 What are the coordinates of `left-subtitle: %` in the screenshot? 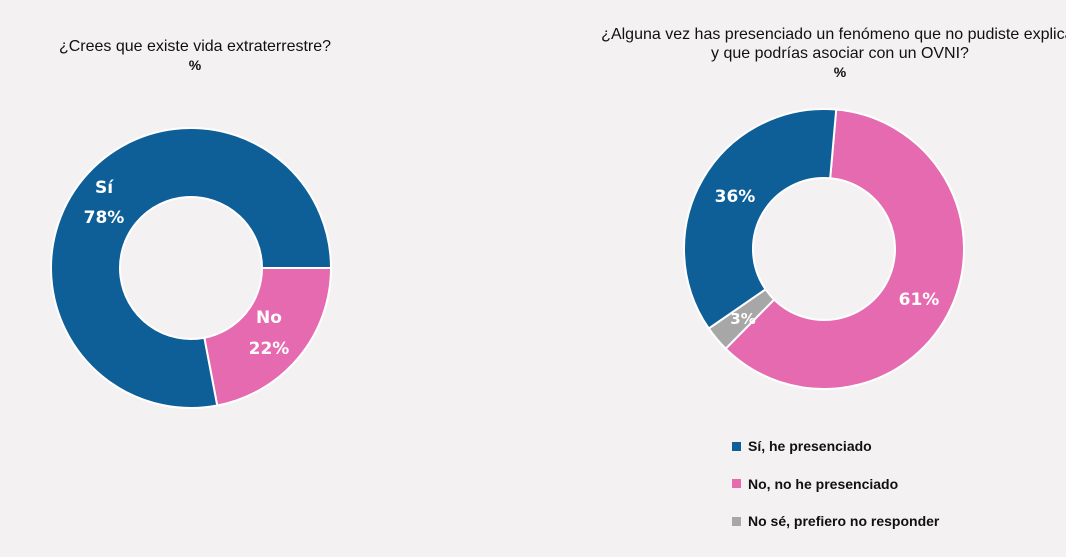 It's located at (195, 65).